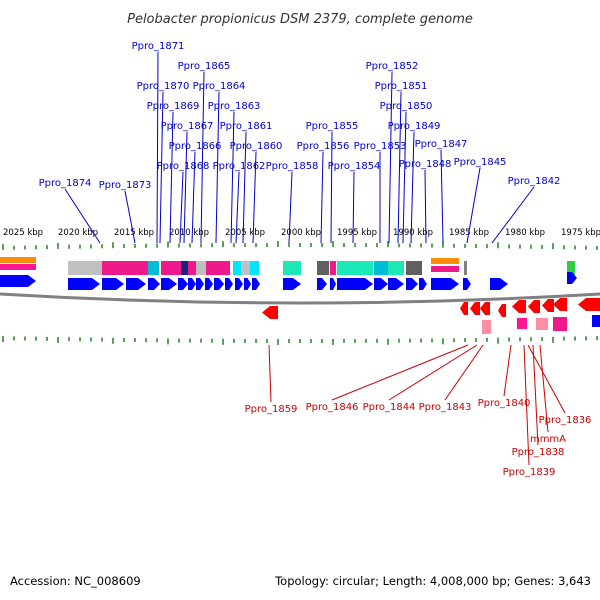 This screenshot has height=600, width=600. Describe the element at coordinates (246, 126) in the screenshot. I see `gene-label-forward: Ppro_1861` at that location.